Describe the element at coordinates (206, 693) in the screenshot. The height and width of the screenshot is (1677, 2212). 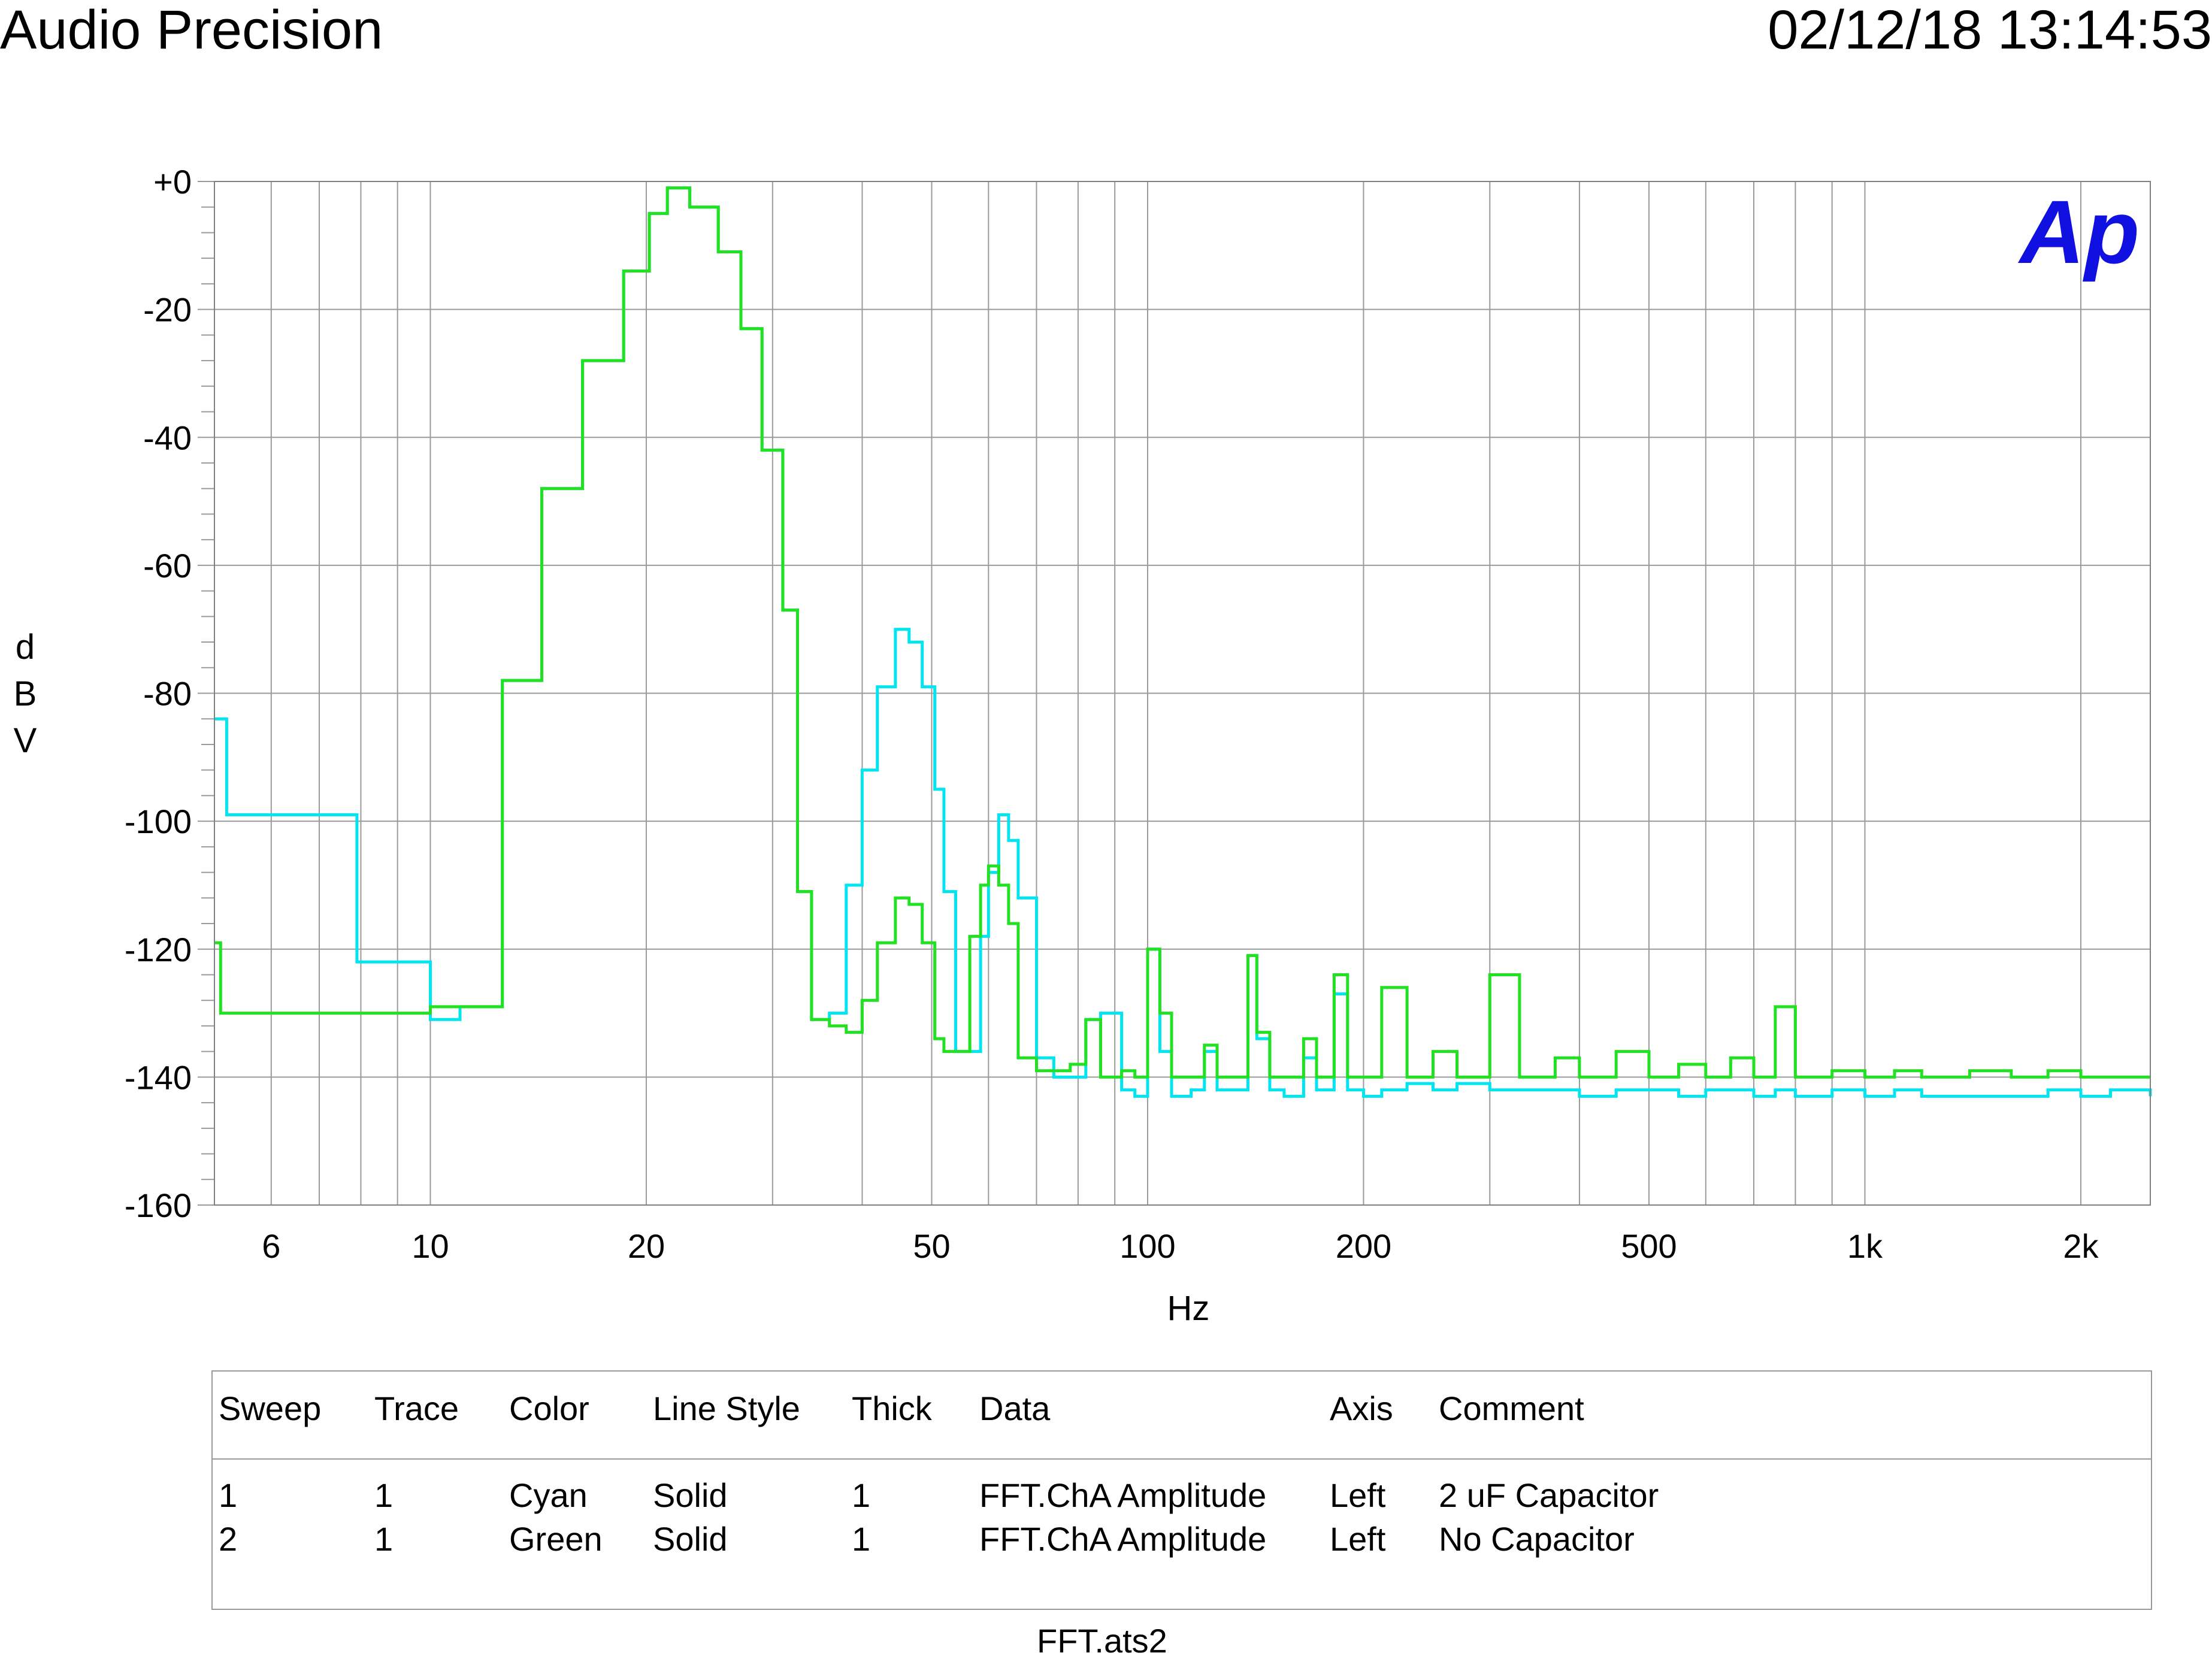
I see `chart-ticks` at that location.